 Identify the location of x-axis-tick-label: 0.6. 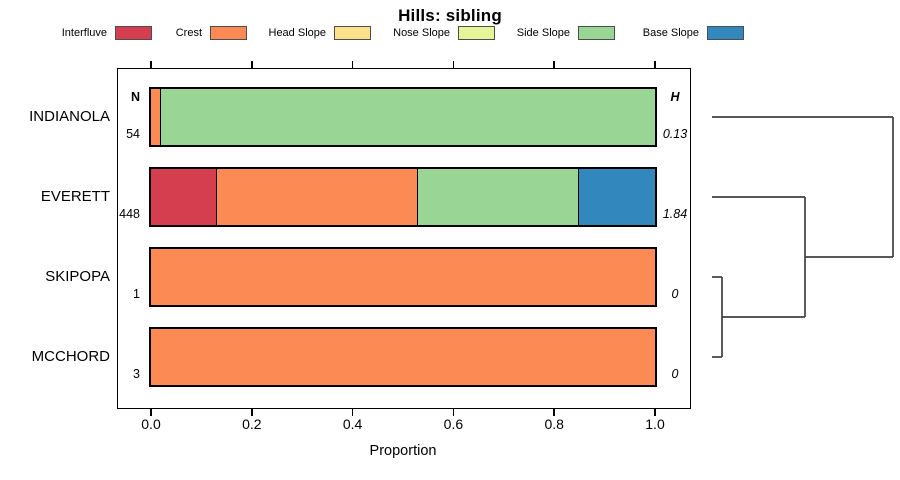
(453, 424).